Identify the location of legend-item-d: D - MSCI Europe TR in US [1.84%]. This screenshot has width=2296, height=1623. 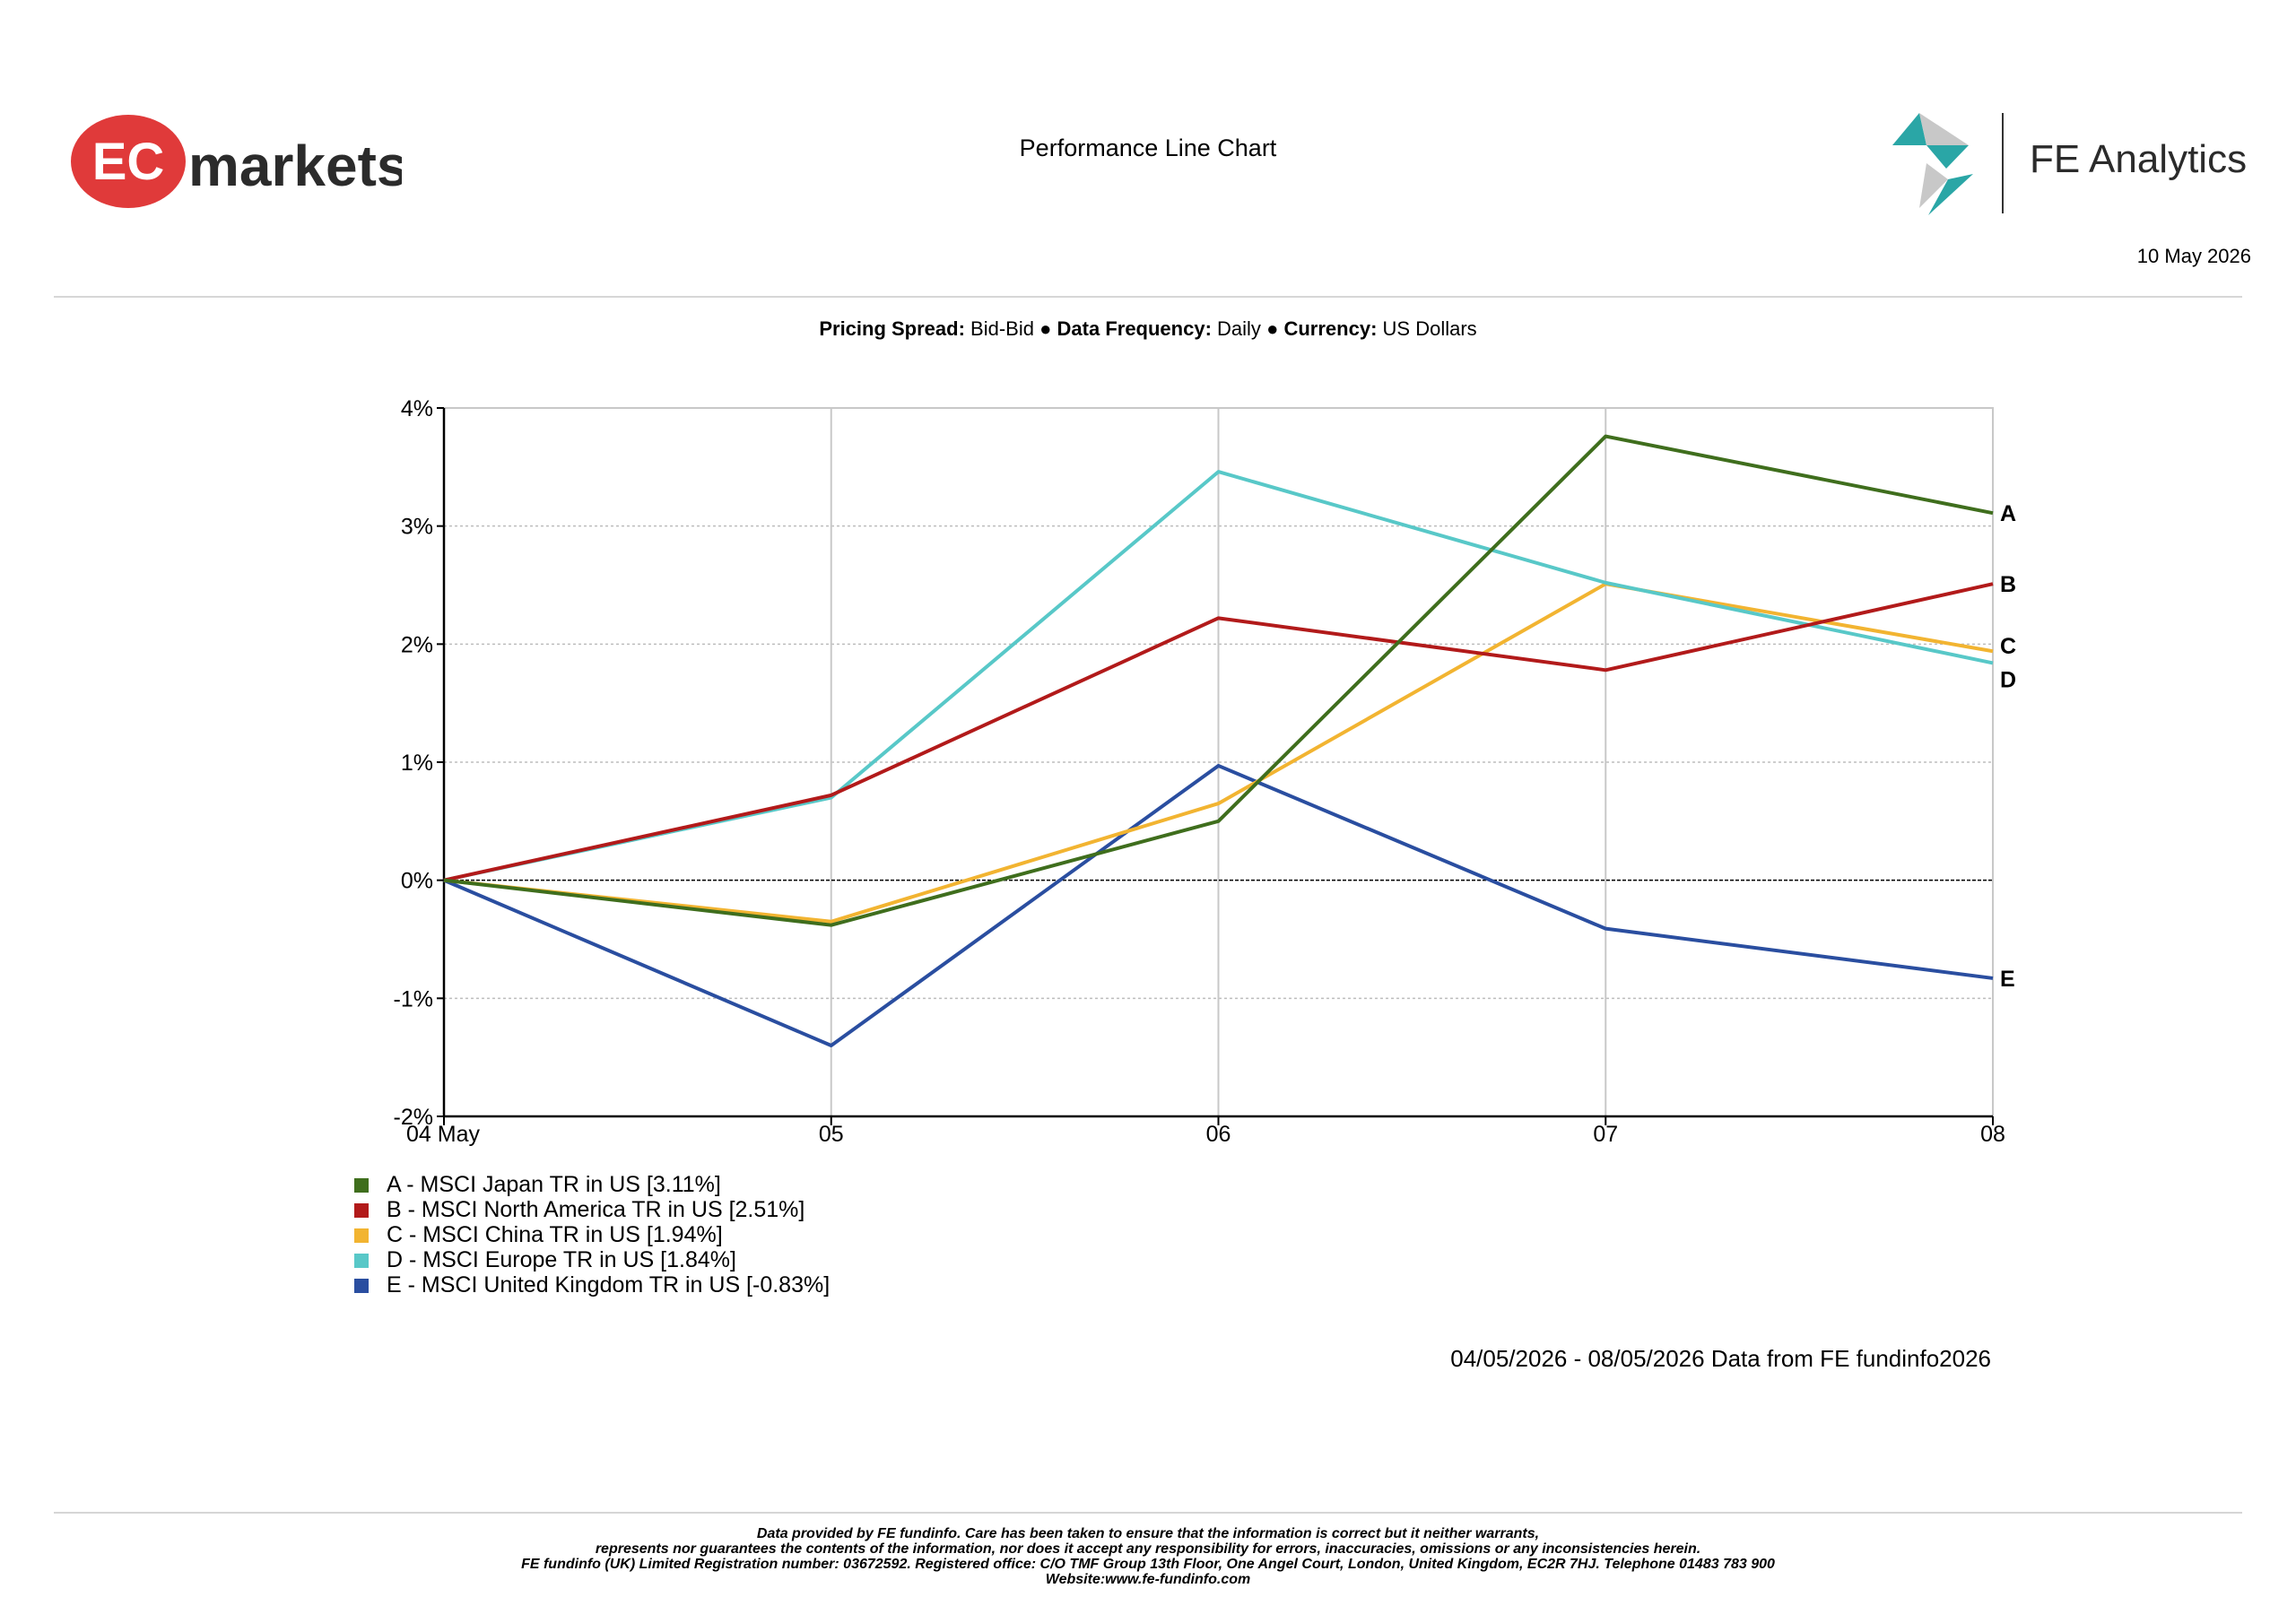
(545, 1259).